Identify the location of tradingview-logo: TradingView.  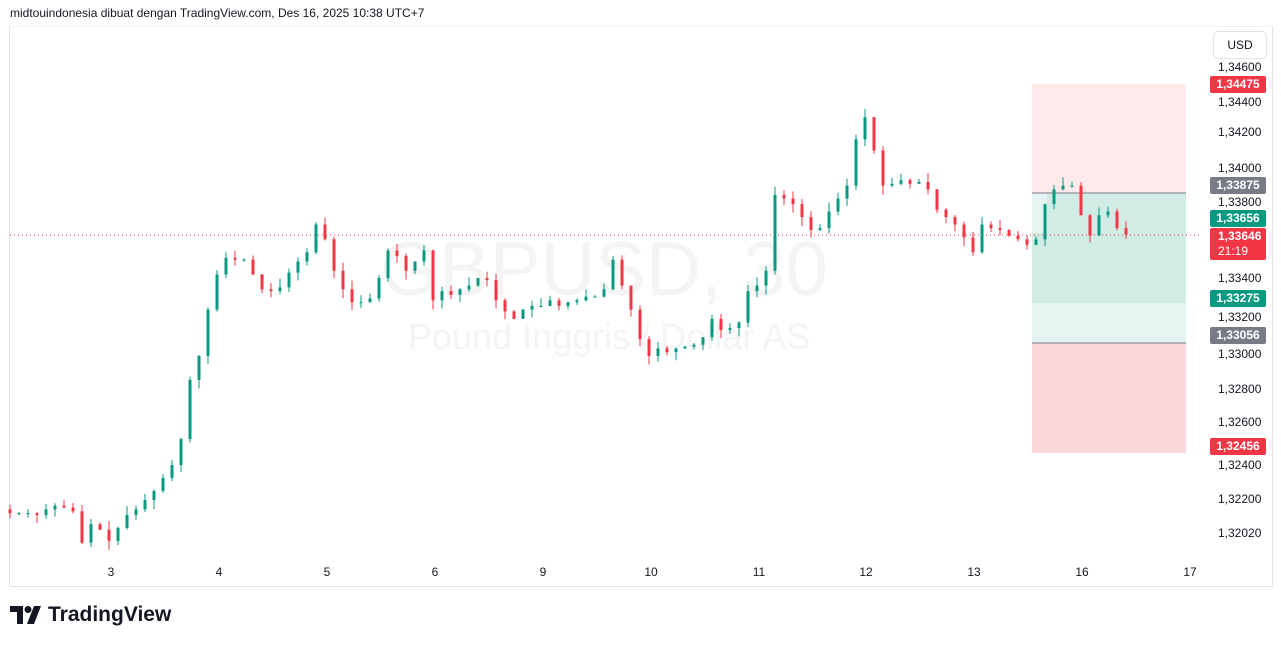
(90, 615).